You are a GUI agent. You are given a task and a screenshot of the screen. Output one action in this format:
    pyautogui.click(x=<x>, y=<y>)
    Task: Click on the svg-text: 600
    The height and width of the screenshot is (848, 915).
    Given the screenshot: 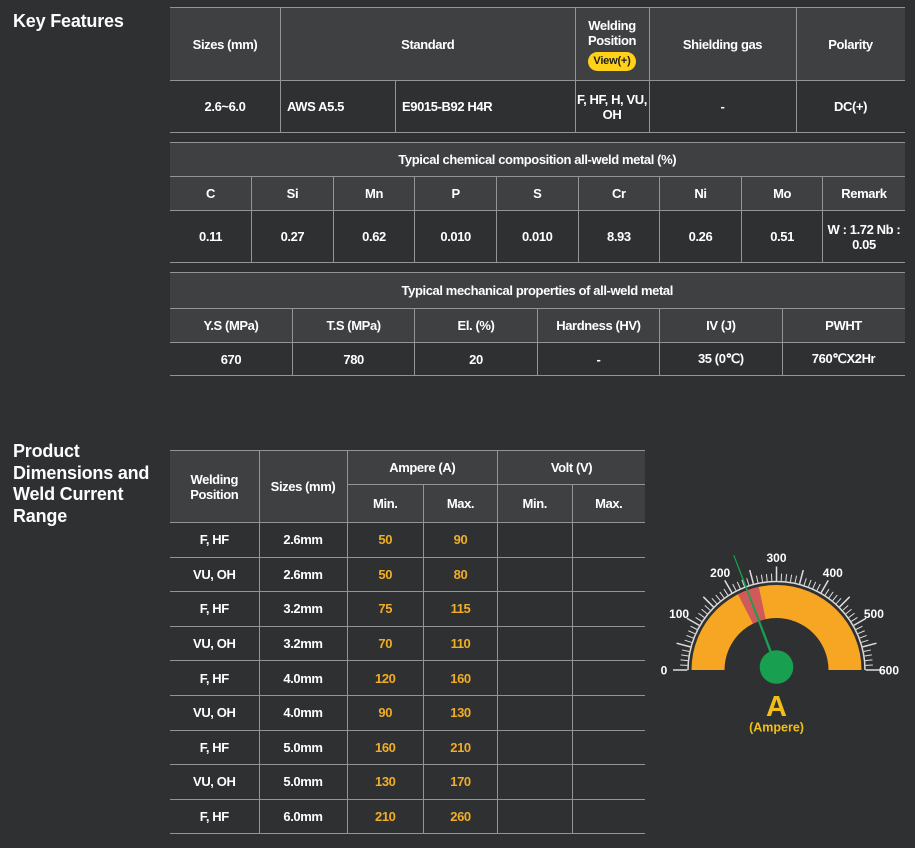 What is the action you would take?
    pyautogui.click(x=889, y=671)
    